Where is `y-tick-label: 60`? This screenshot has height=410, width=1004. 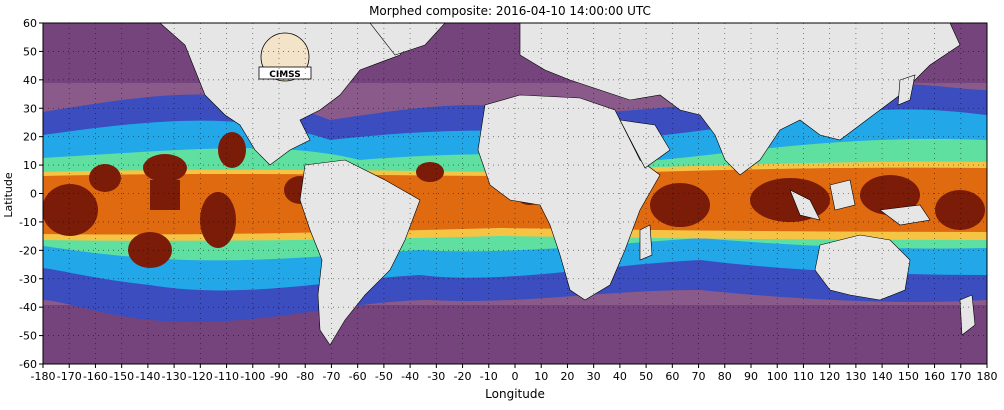 y-tick-label: 60 is located at coordinates (30, 23).